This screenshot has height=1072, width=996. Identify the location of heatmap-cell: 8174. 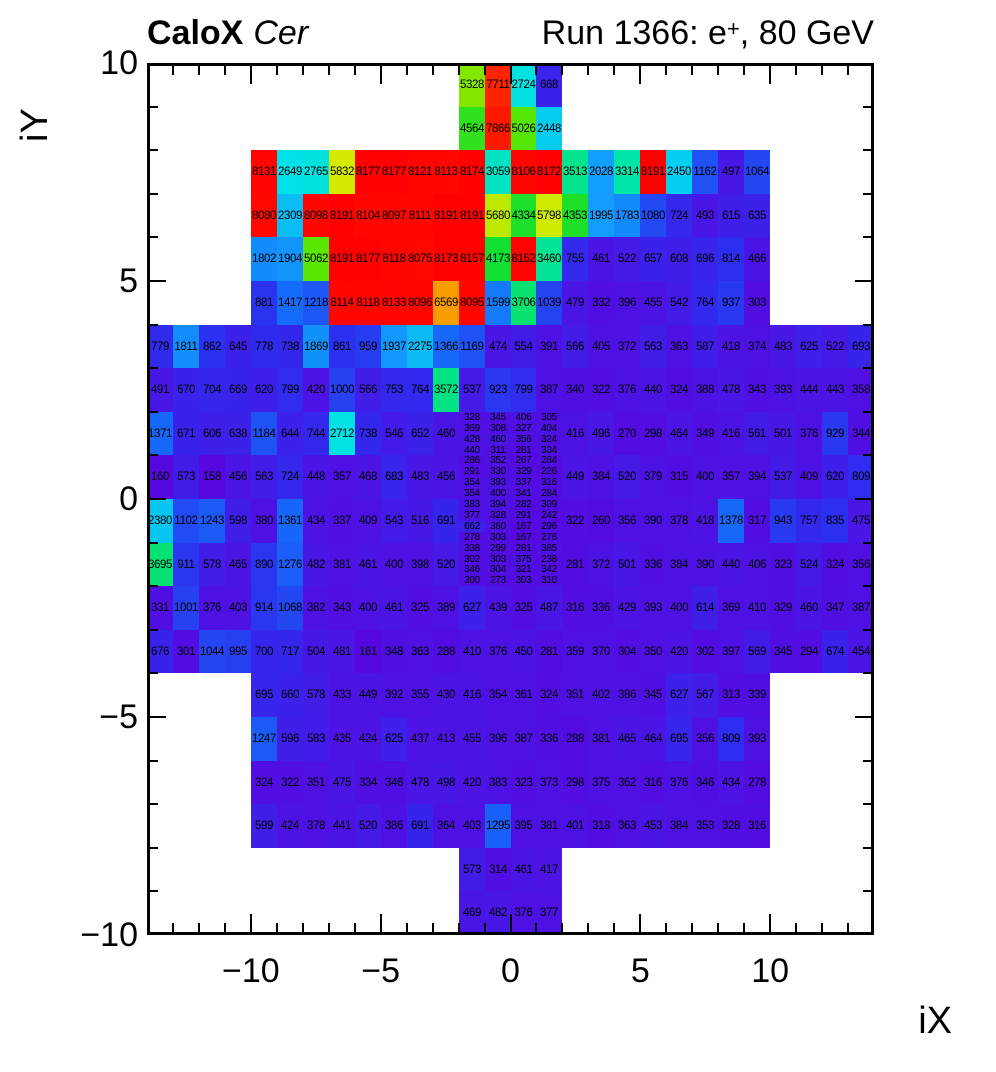
(472, 172).